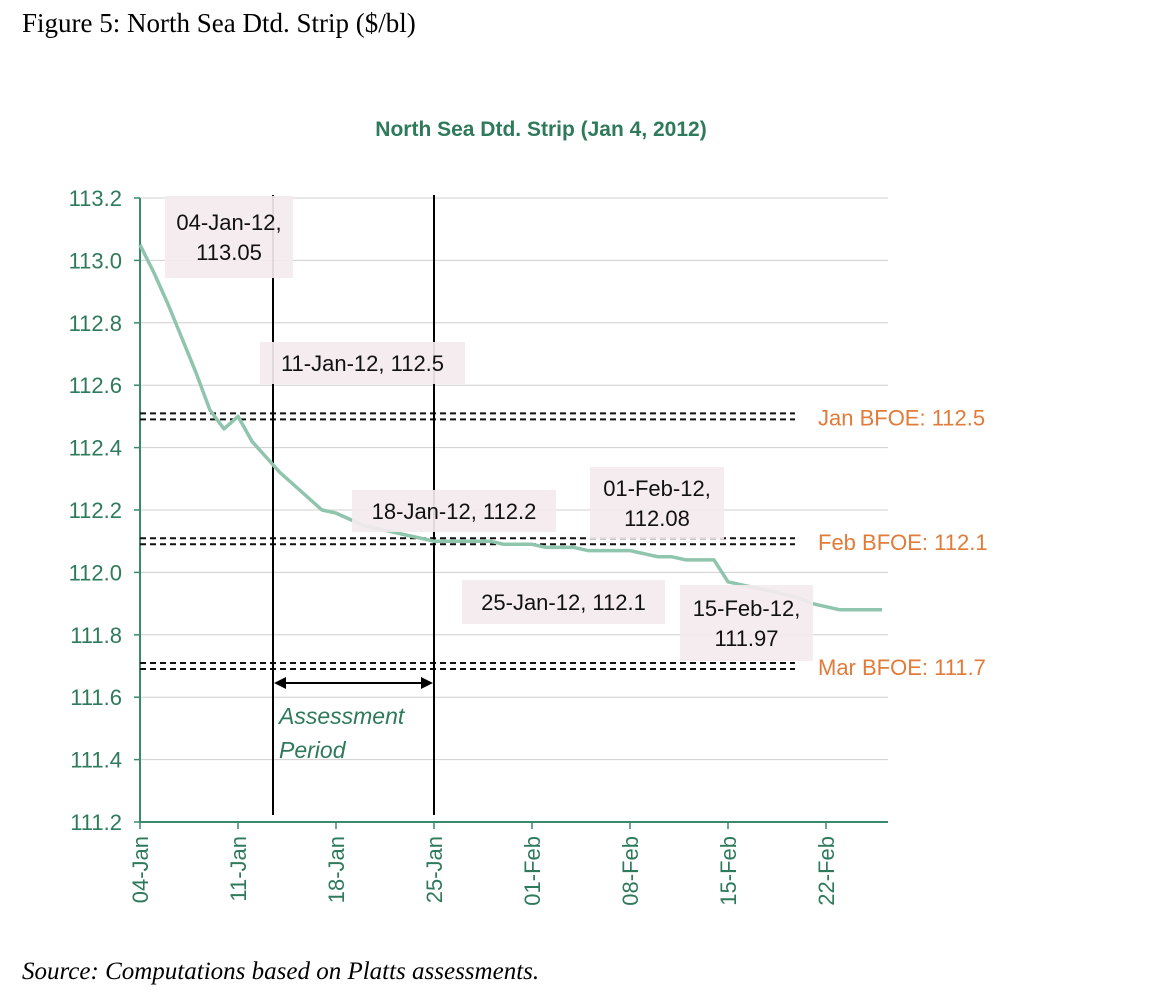  I want to click on assessment-period-label: Period, so click(313, 750).